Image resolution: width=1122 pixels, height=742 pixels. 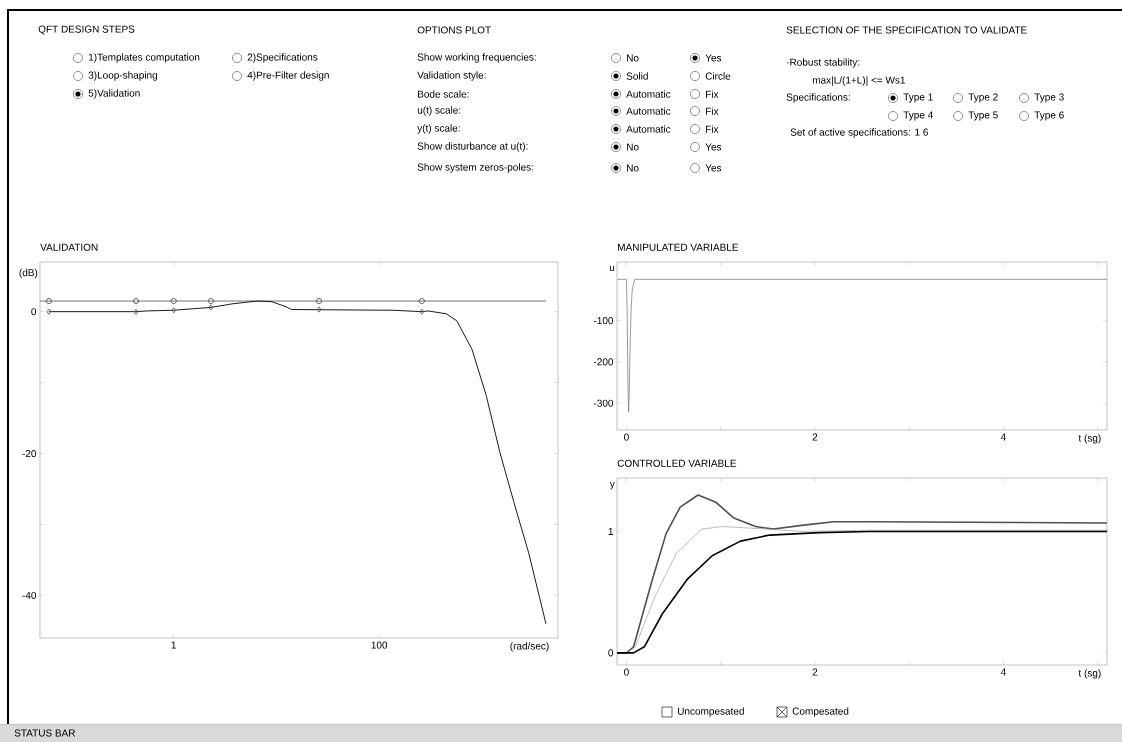 I want to click on text: QFT DESIGN STEPS, so click(x=86, y=30).